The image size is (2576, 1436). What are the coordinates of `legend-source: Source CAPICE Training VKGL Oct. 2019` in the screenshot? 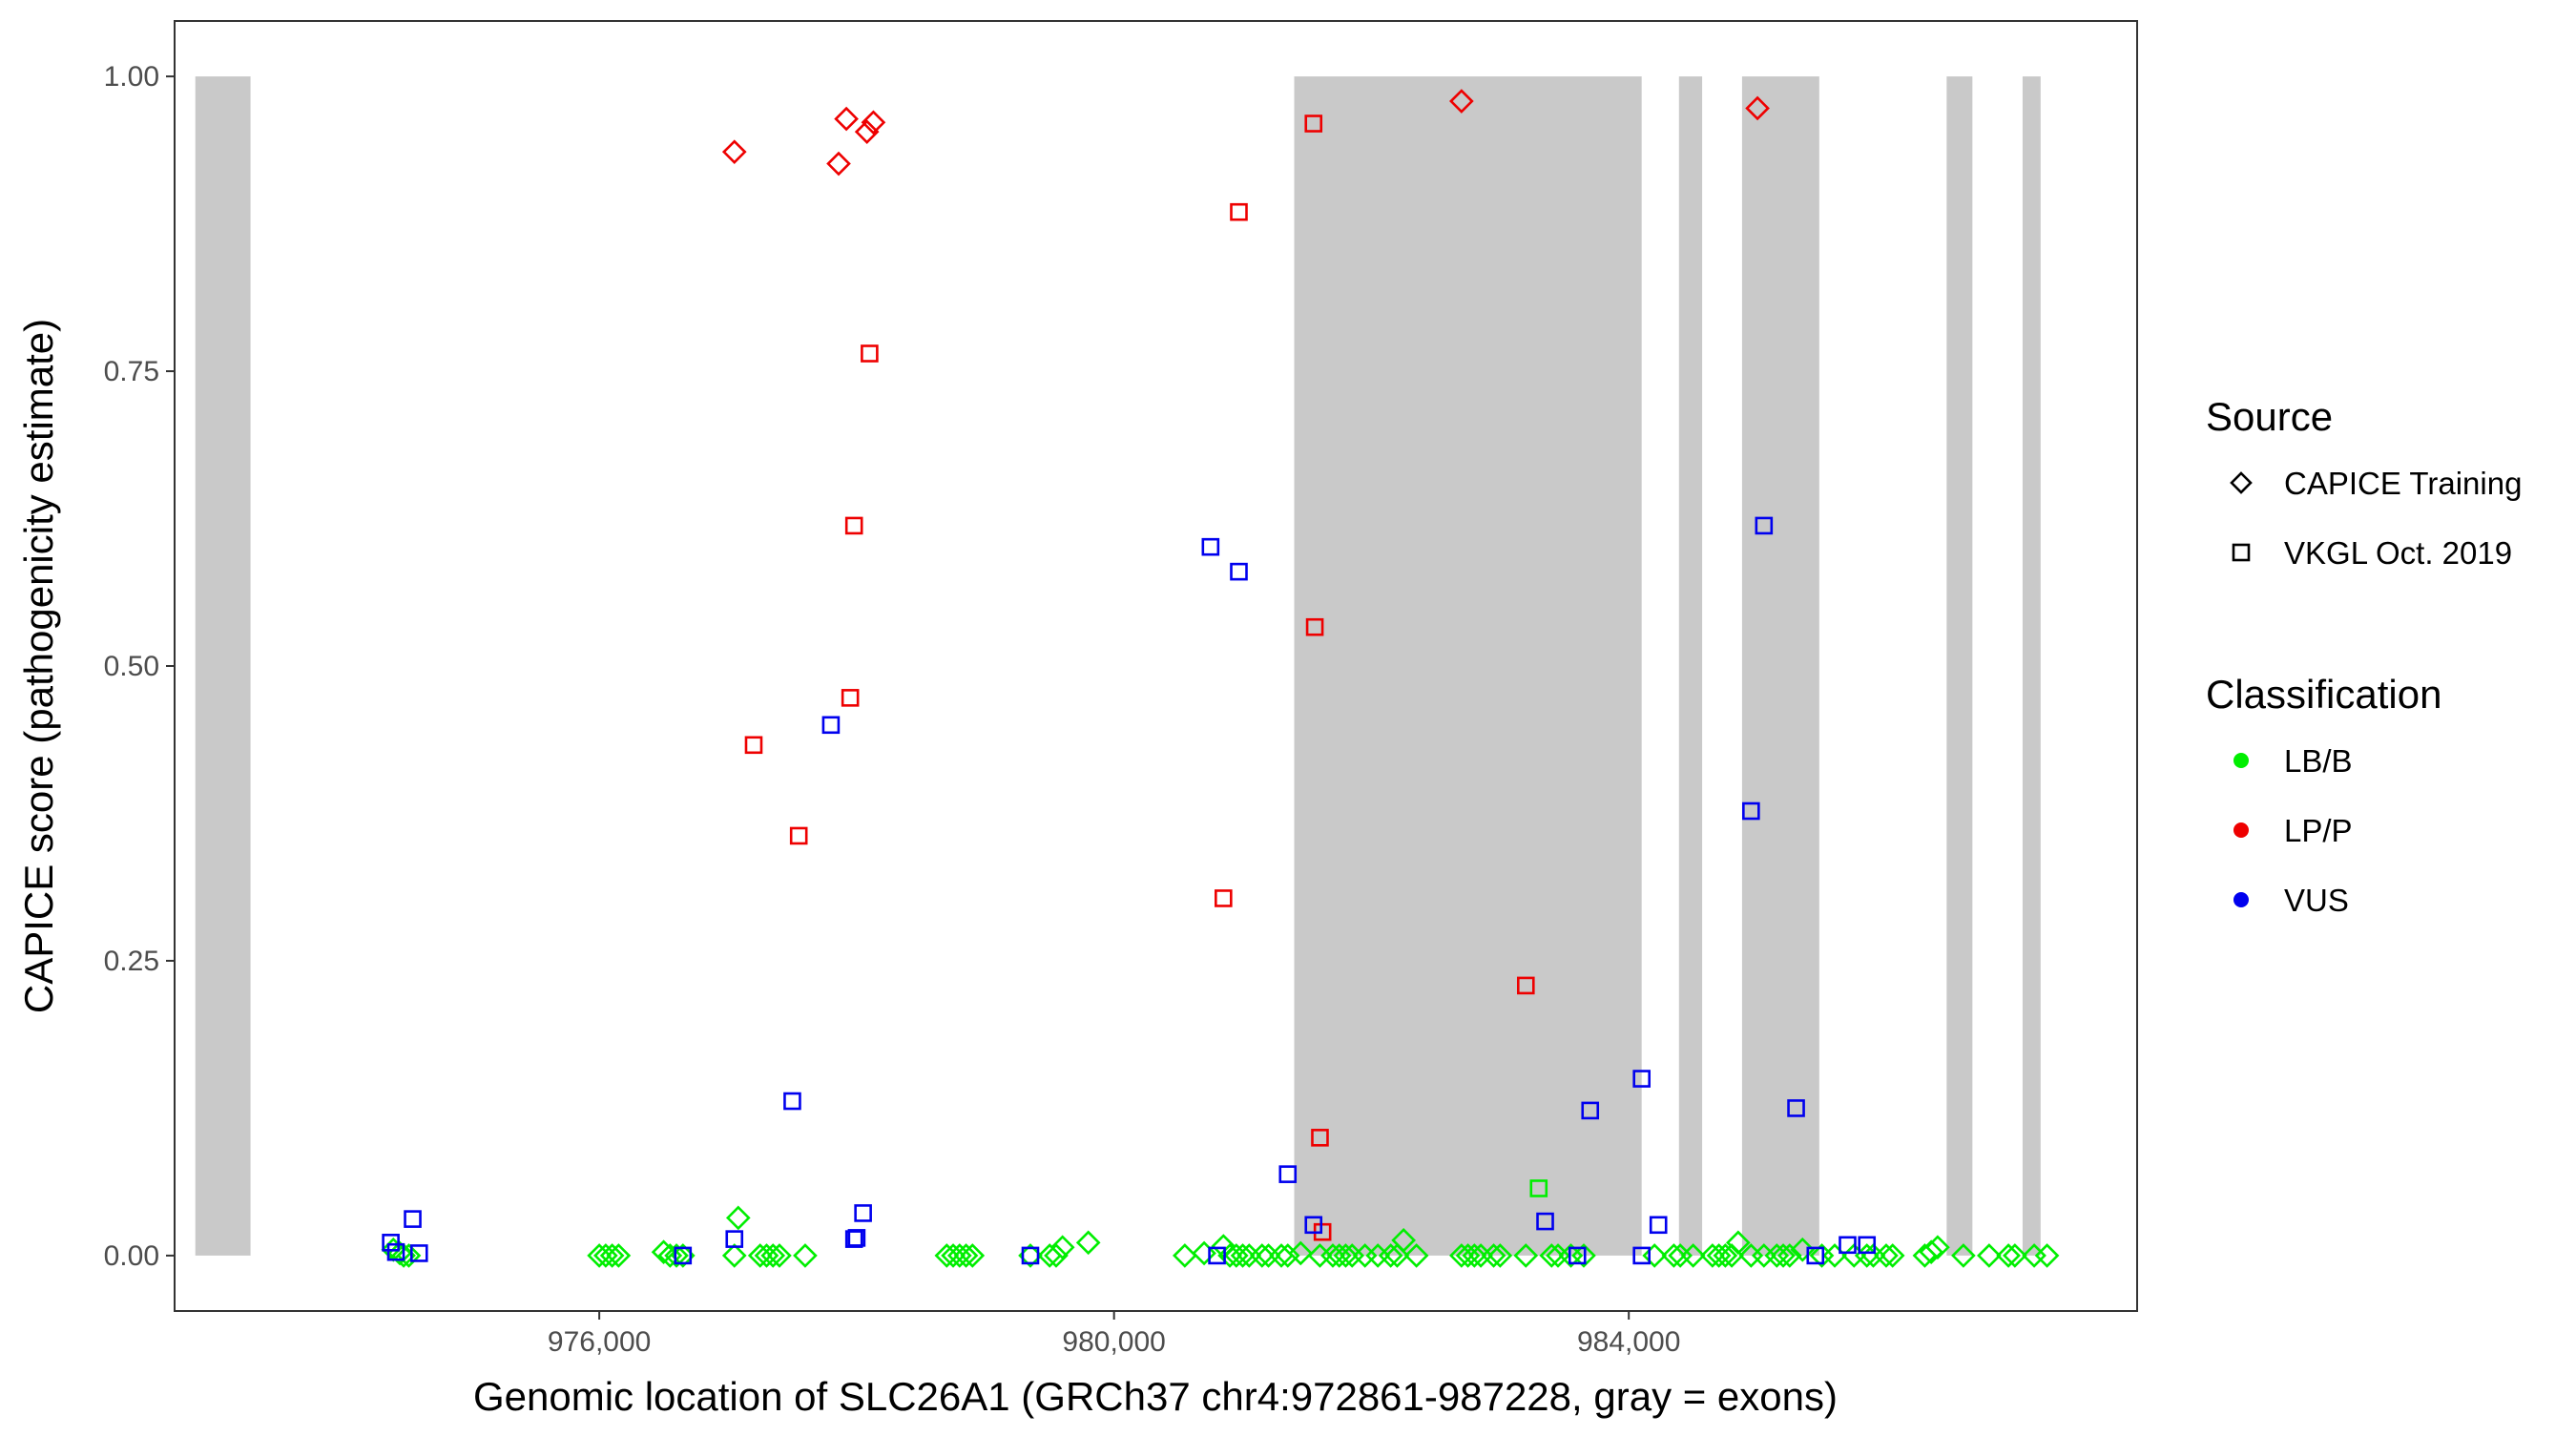 It's located at (2364, 482).